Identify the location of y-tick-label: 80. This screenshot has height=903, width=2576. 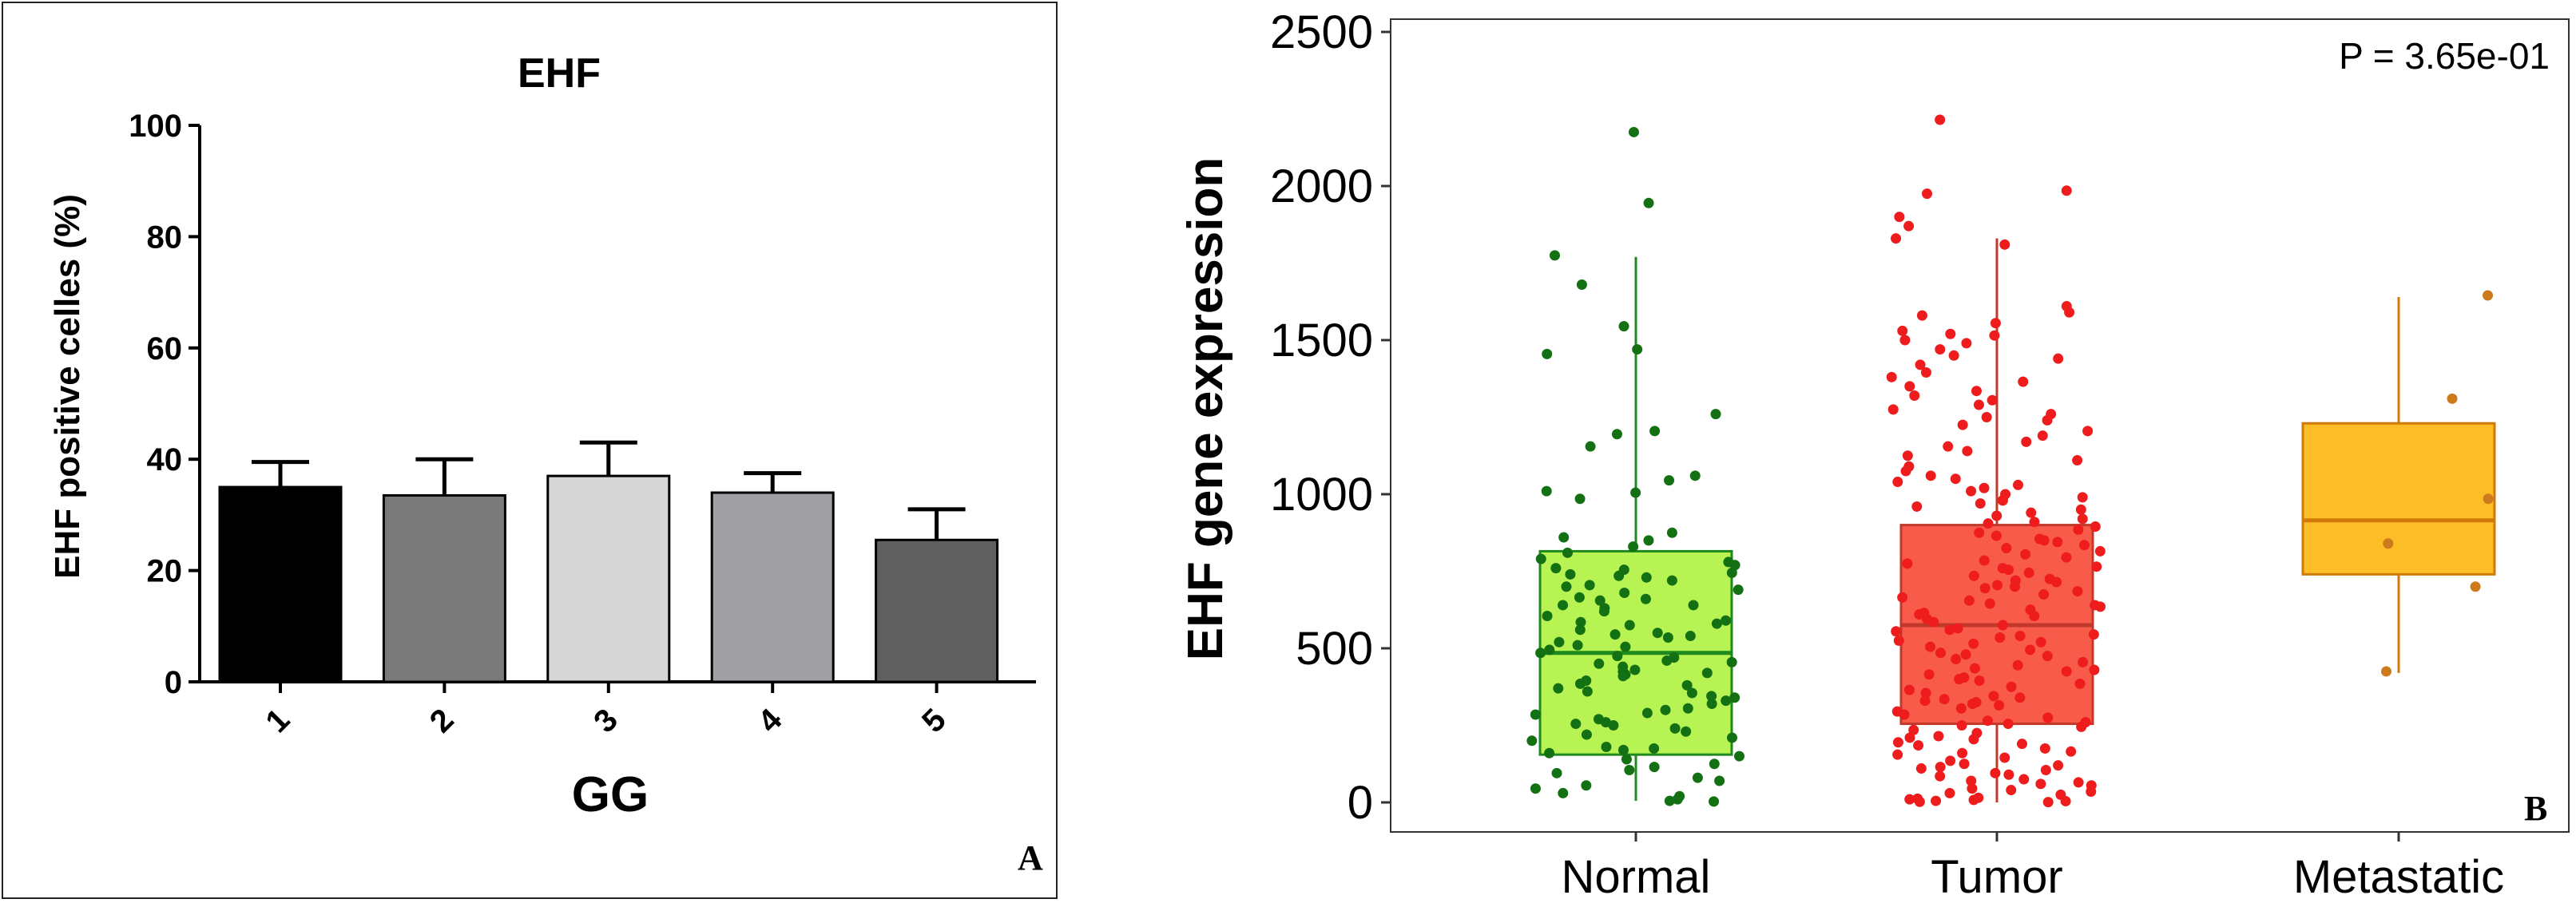
(165, 237).